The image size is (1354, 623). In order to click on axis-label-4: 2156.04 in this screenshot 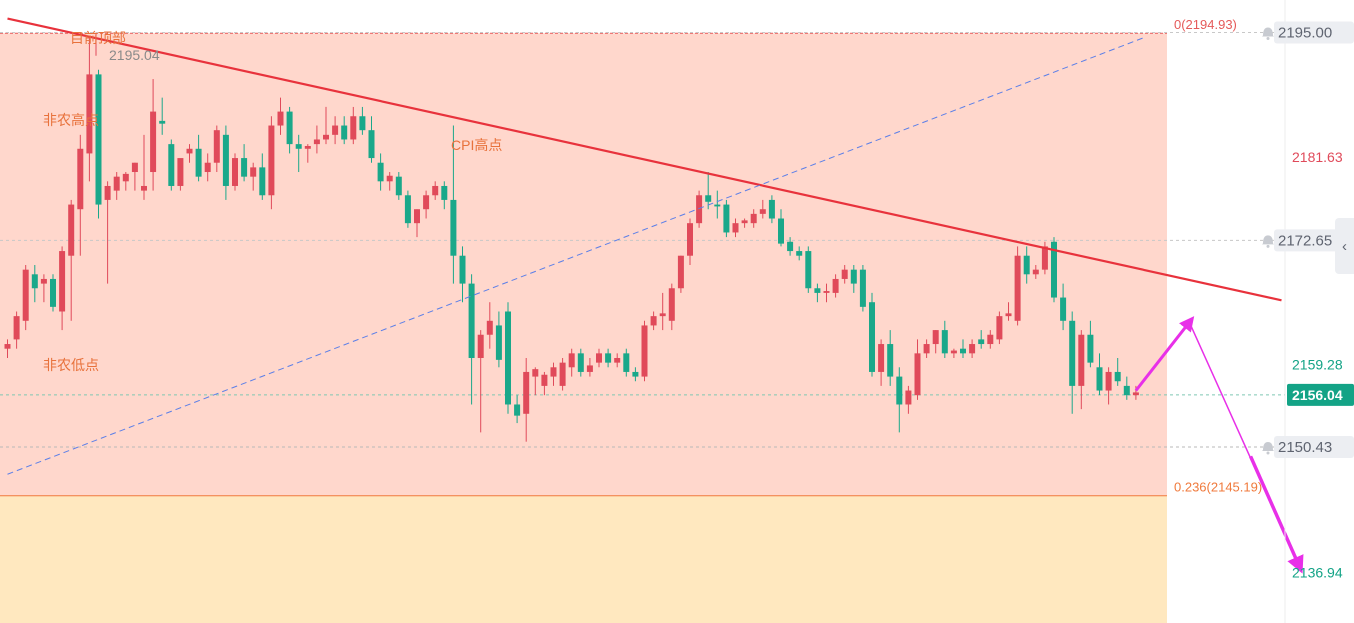, I will do `click(1320, 394)`.